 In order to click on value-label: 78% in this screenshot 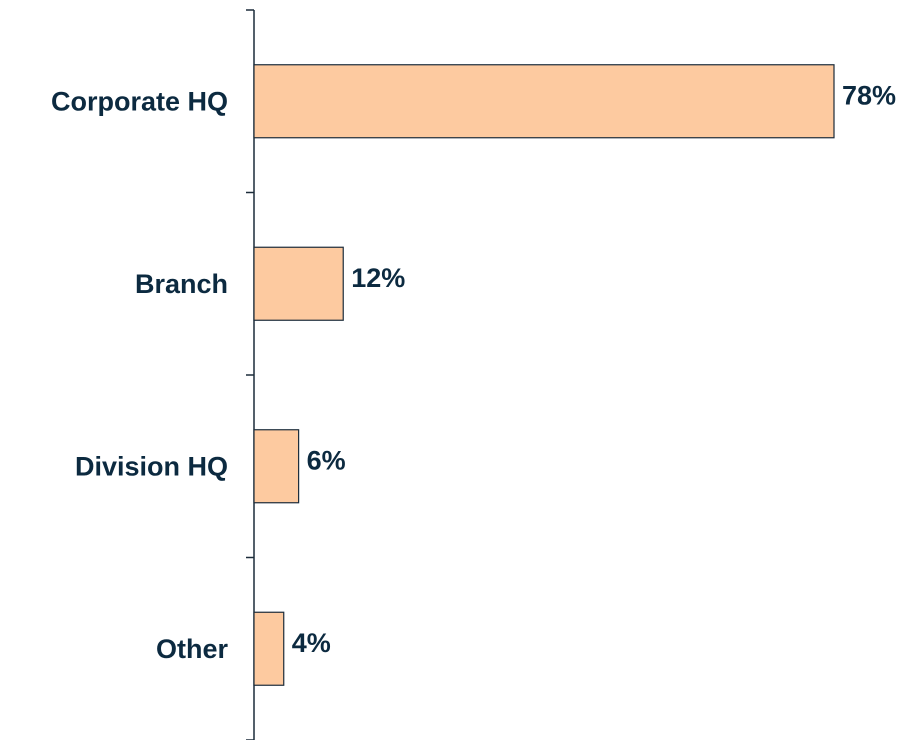, I will do `click(869, 95)`.